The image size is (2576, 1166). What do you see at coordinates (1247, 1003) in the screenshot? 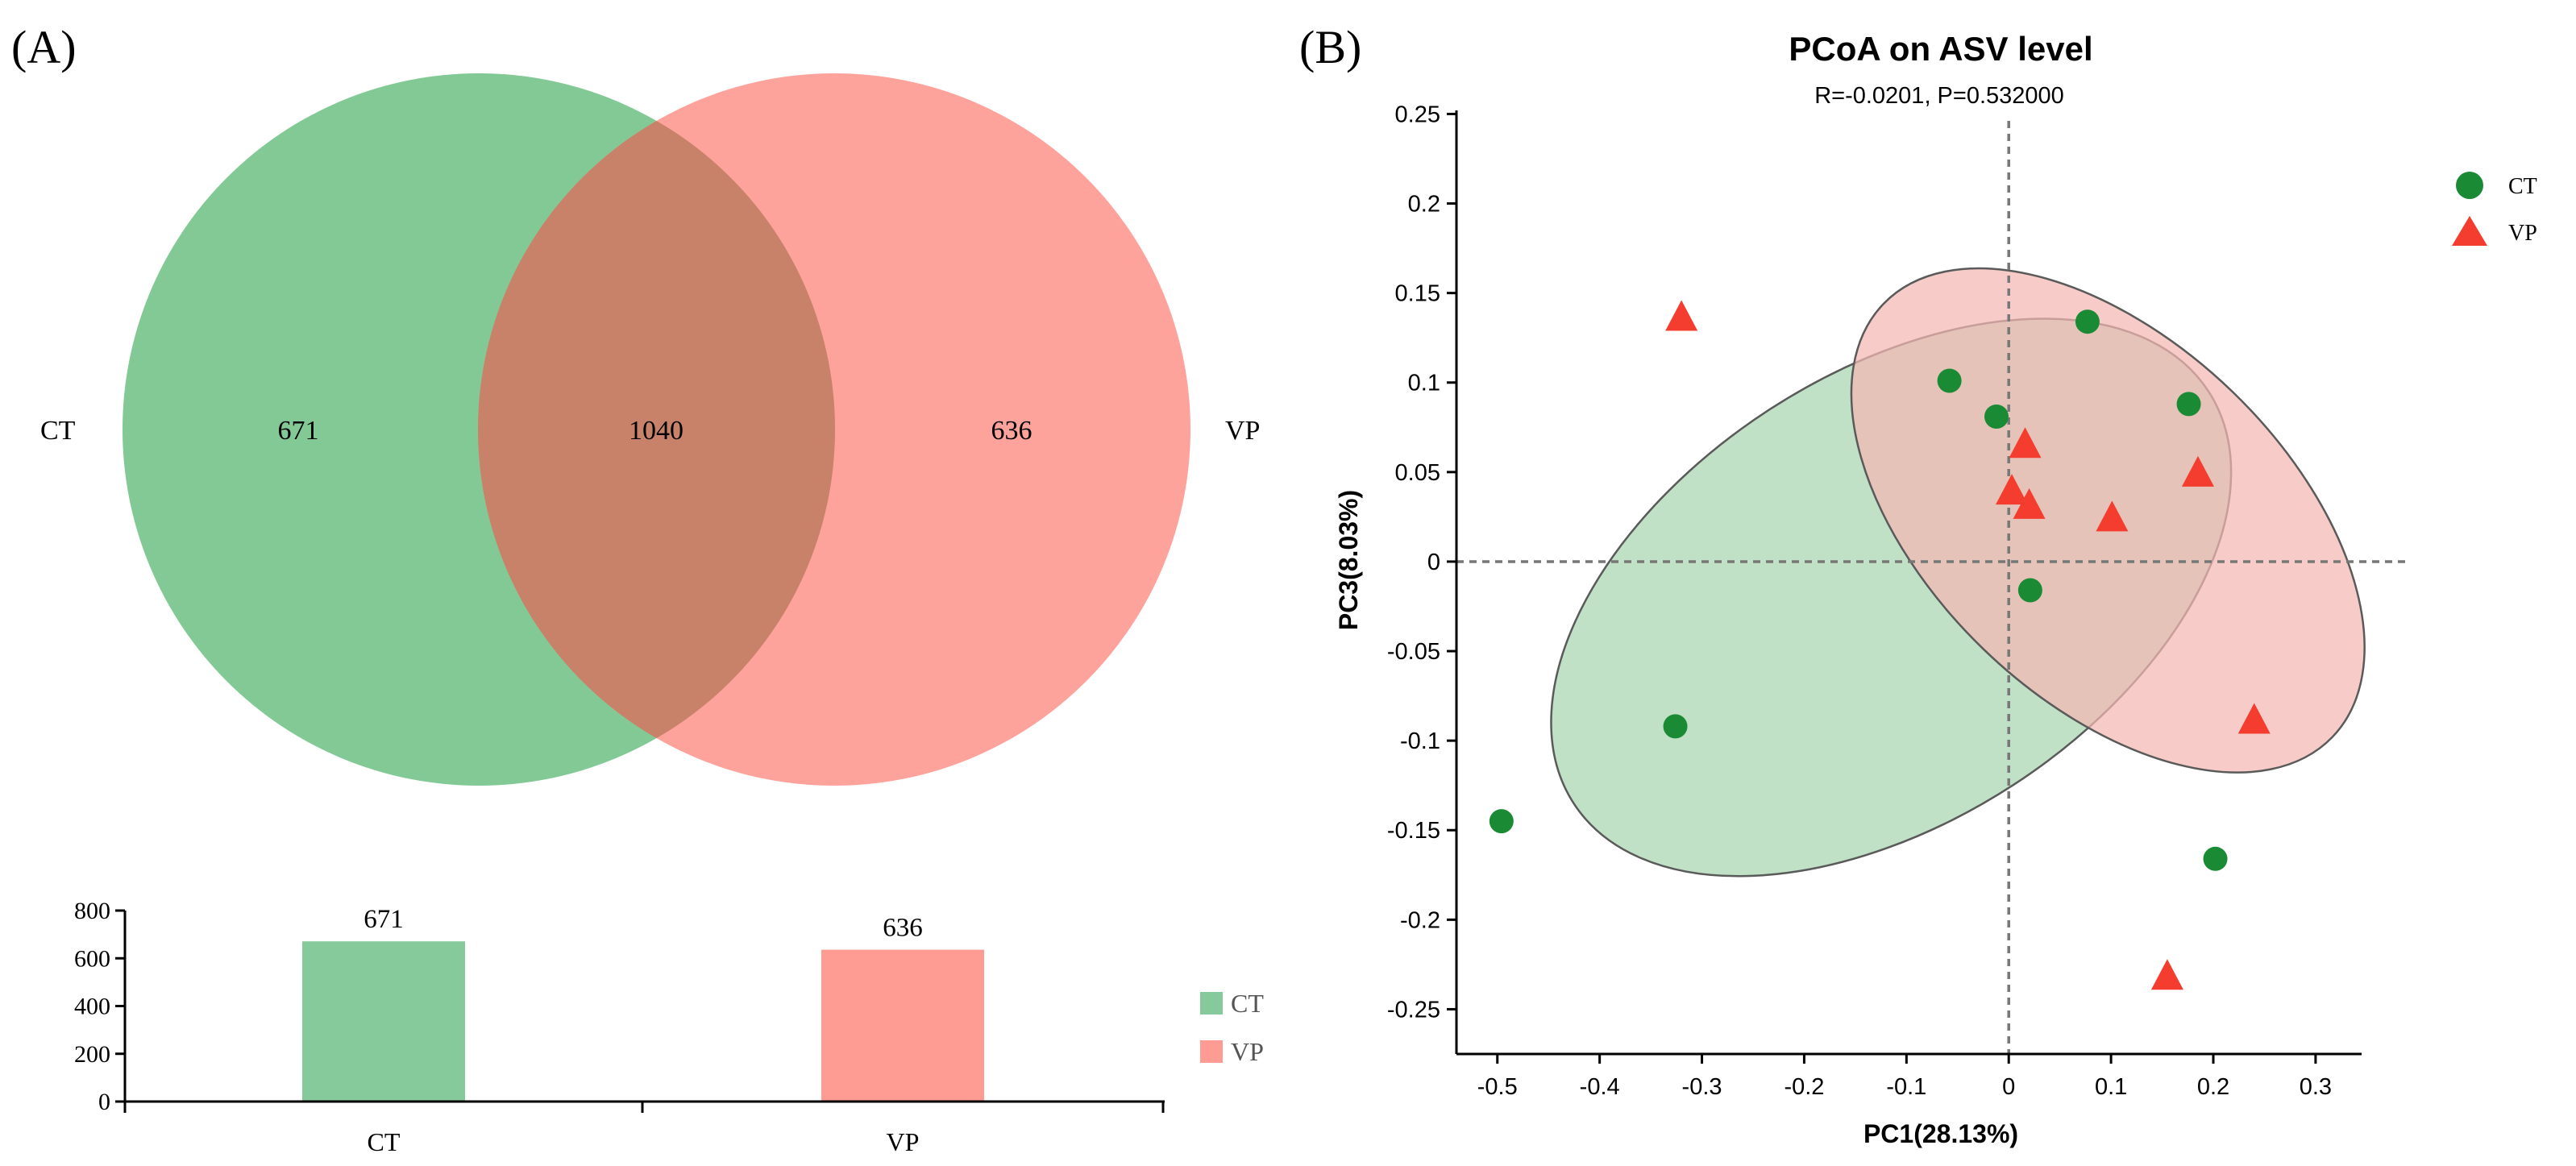
I see `bar-legend-label: CT` at bounding box center [1247, 1003].